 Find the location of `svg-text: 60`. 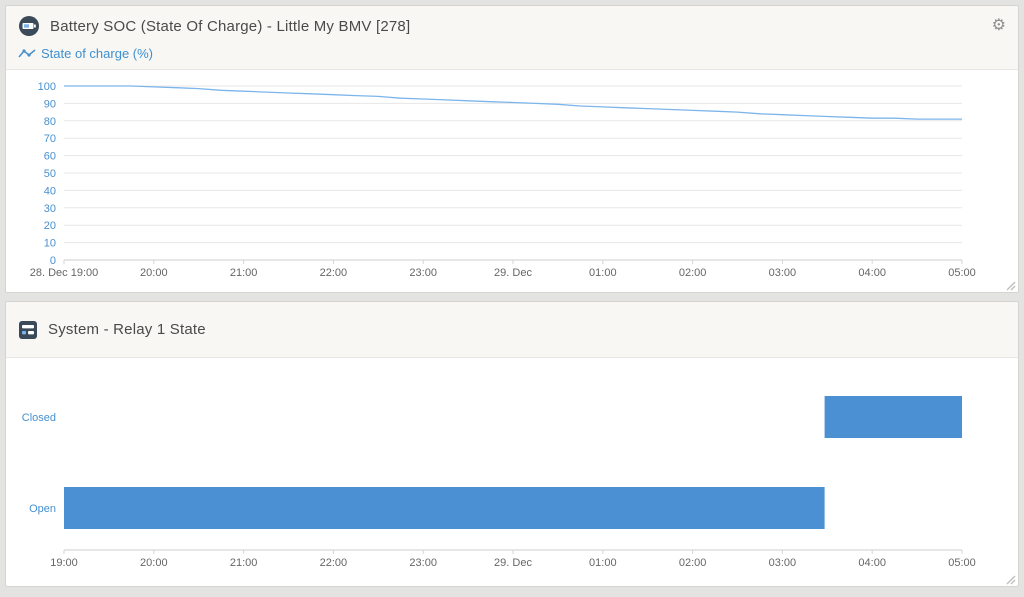

svg-text: 60 is located at coordinates (50, 157).